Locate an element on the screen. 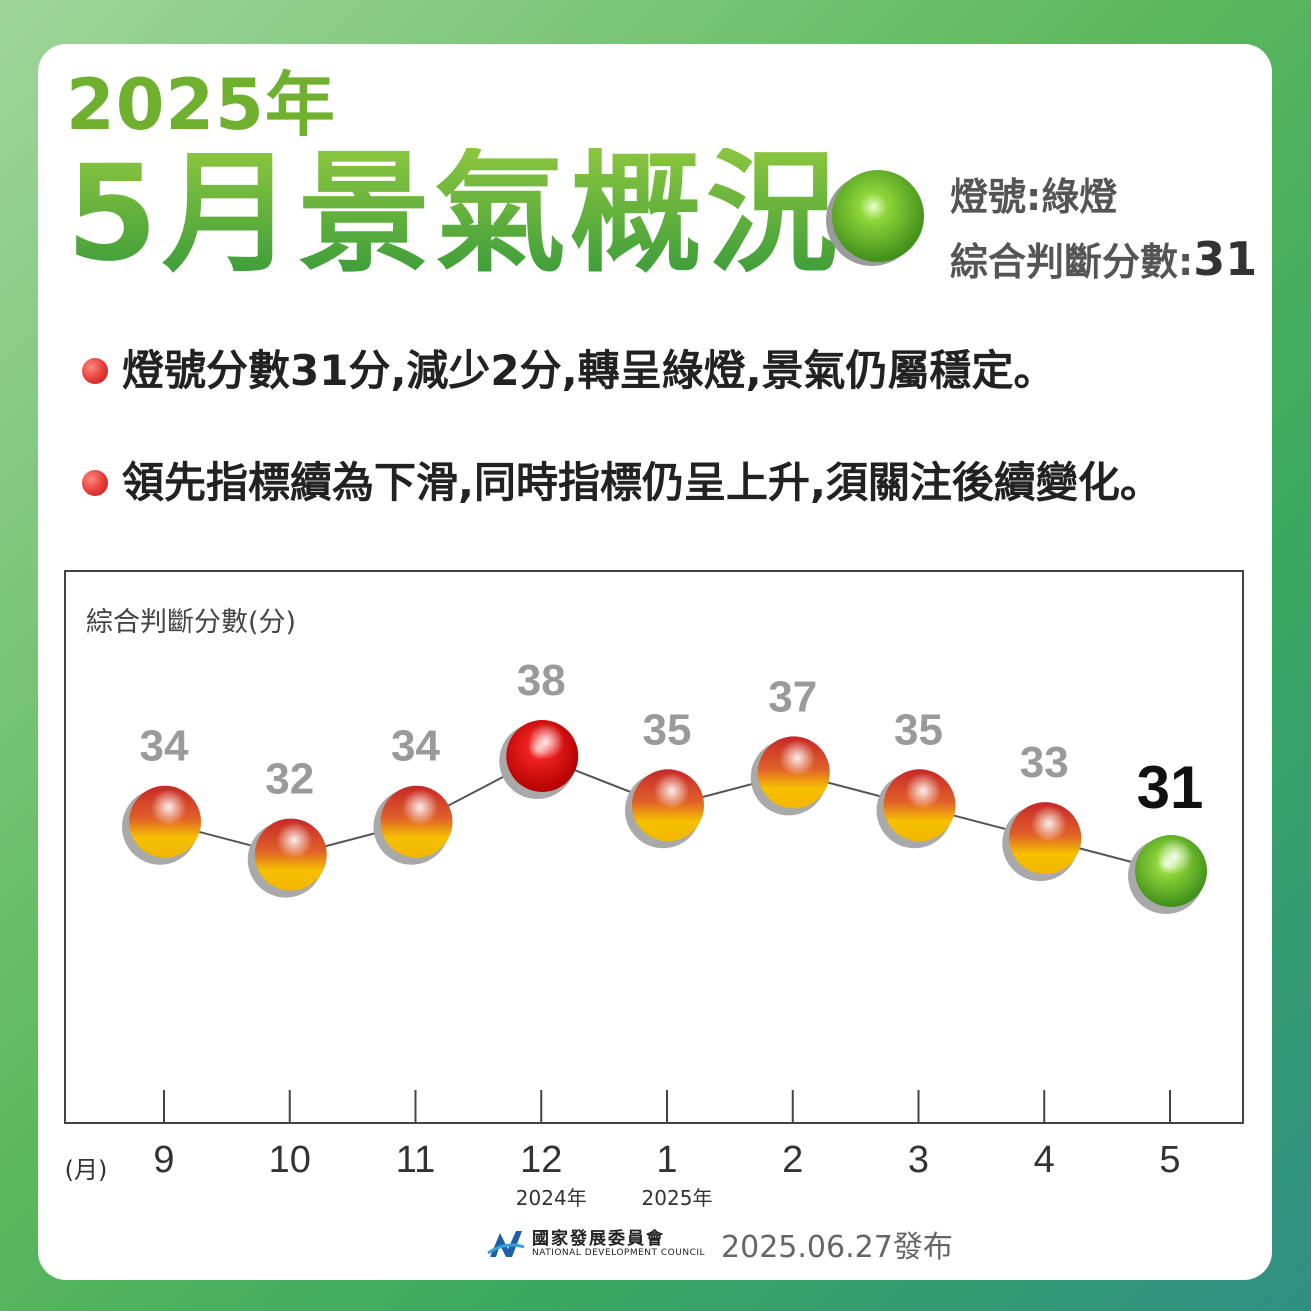 The width and height of the screenshot is (1311, 1311). data-label: 38 is located at coordinates (541, 680).